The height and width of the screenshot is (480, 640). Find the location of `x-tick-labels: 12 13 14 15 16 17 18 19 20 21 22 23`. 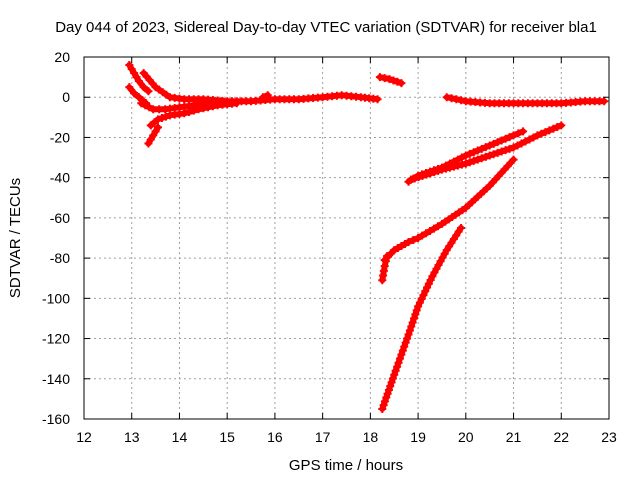

x-tick-labels: 12 13 14 15 16 17 18 19 20 21 22 23 is located at coordinates (346, 437).